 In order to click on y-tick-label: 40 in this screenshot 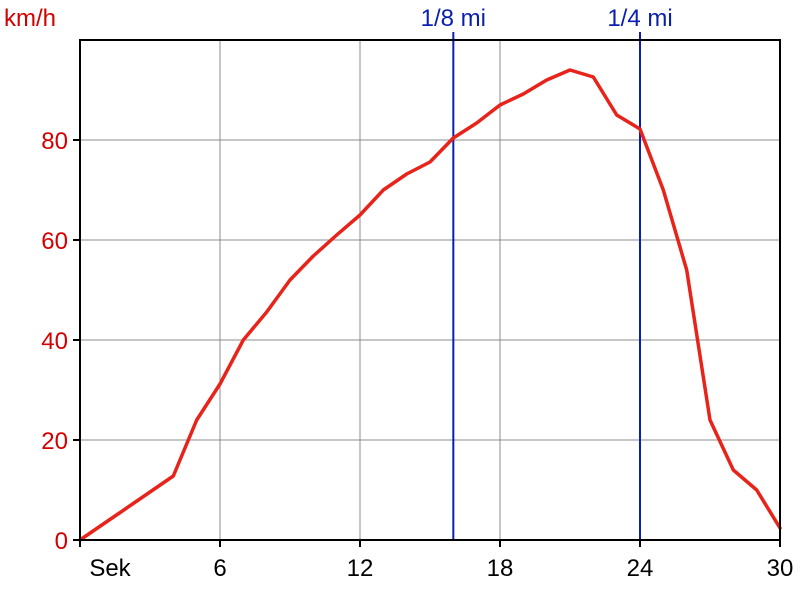, I will do `click(54, 341)`.